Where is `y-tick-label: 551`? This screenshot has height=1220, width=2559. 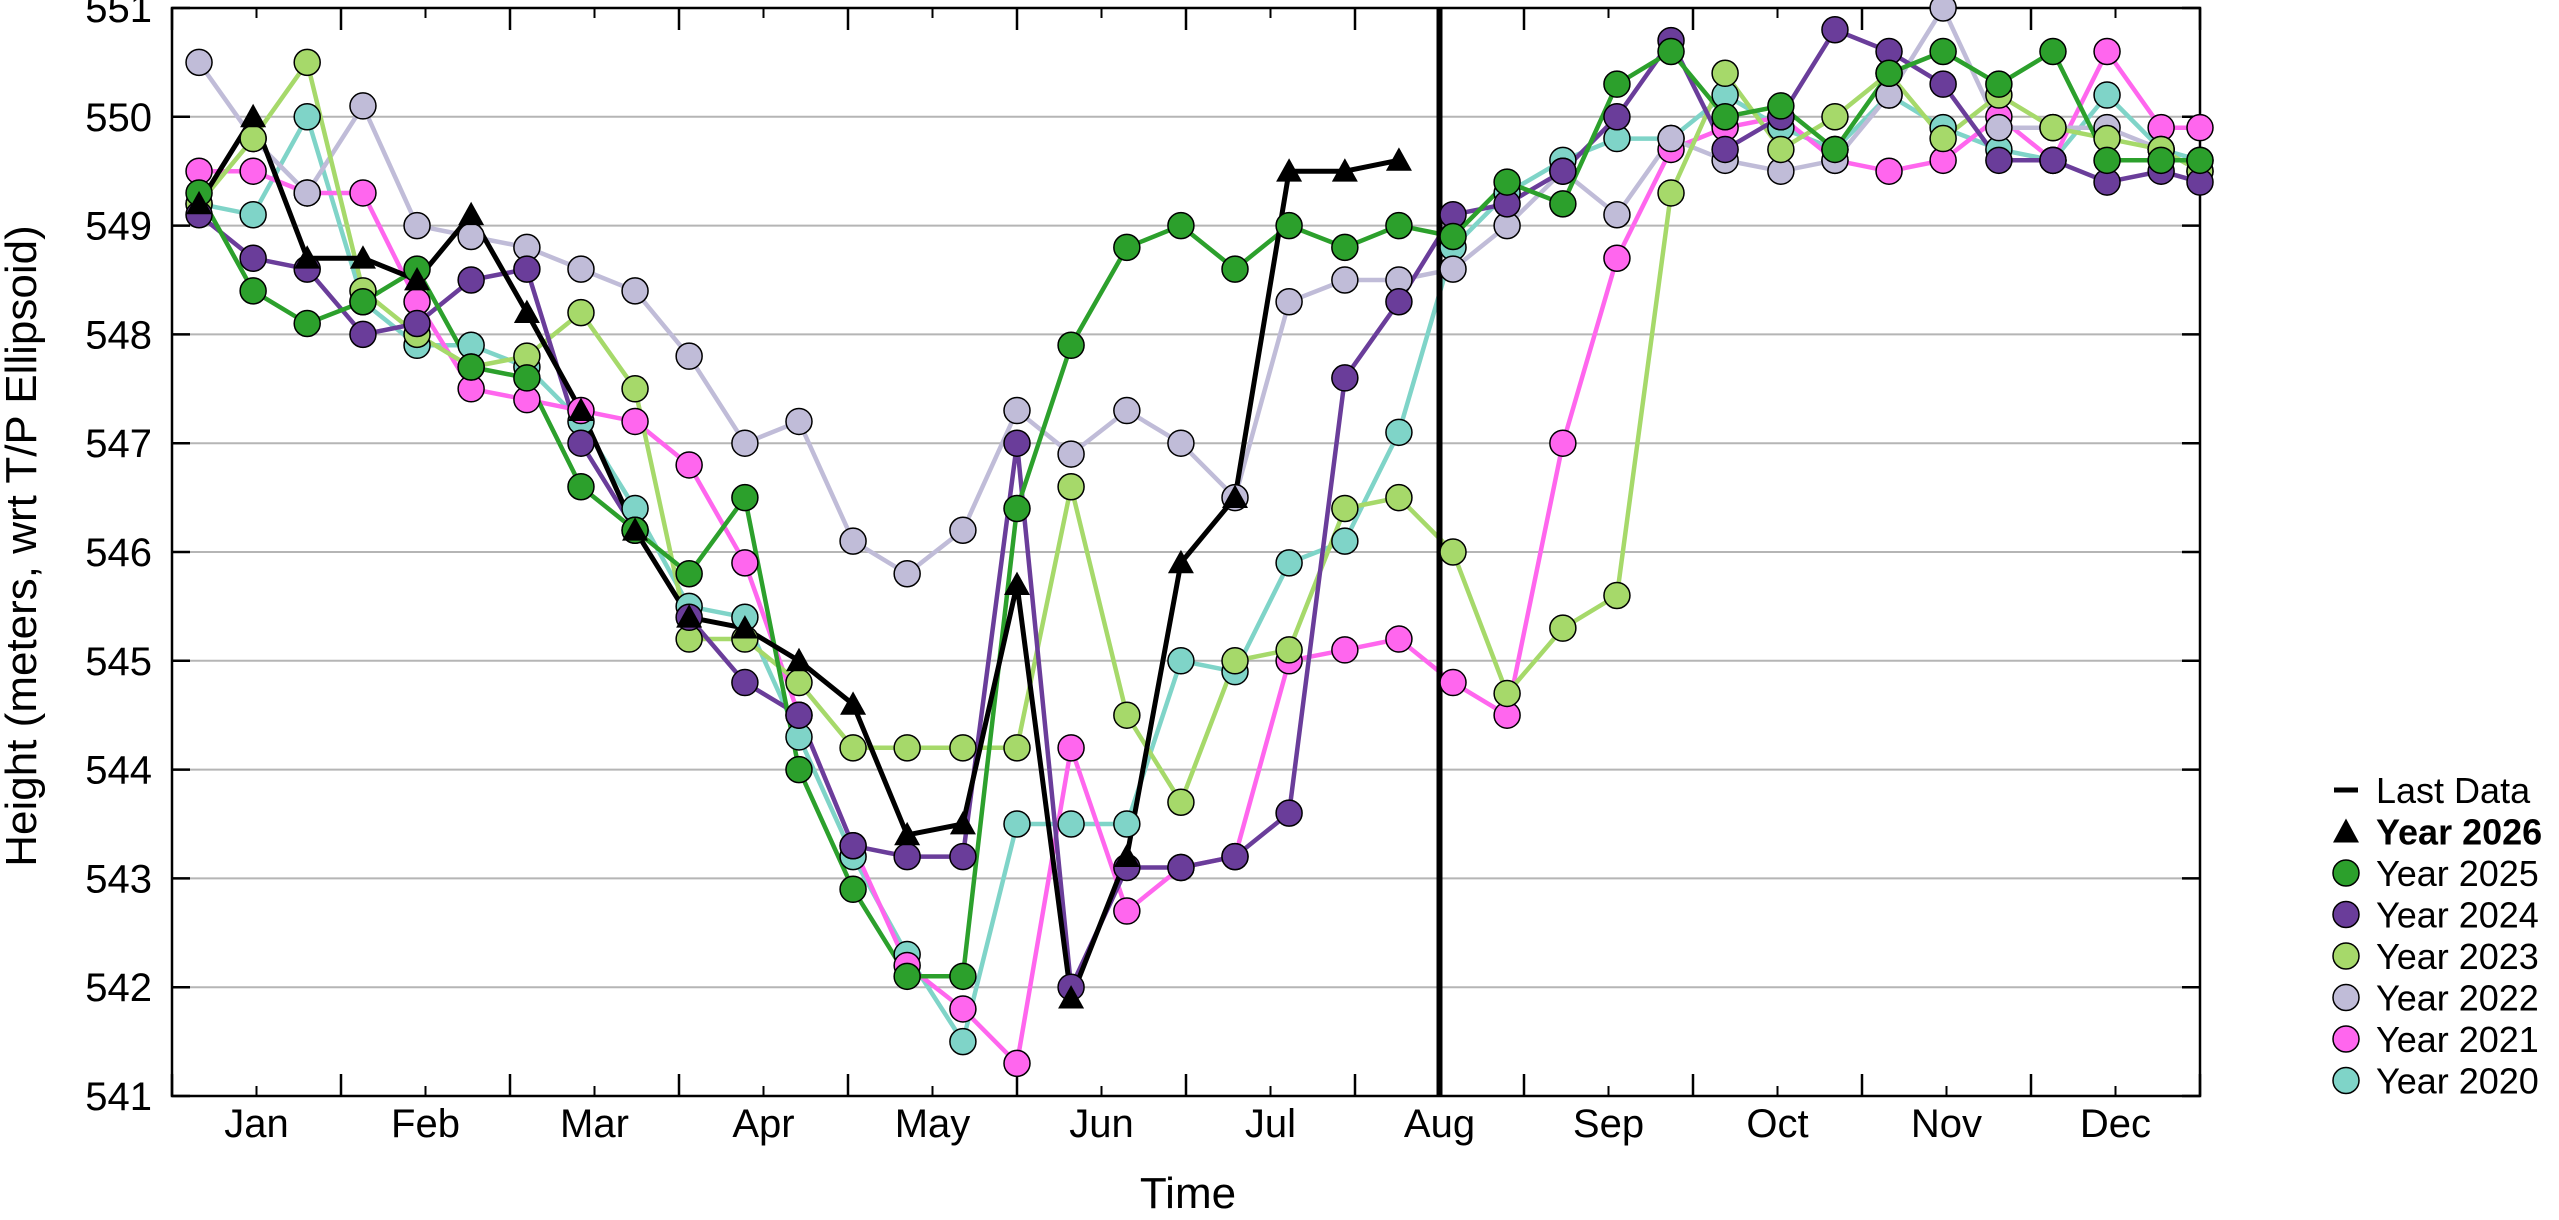
y-tick-label: 551 is located at coordinates (118, 15).